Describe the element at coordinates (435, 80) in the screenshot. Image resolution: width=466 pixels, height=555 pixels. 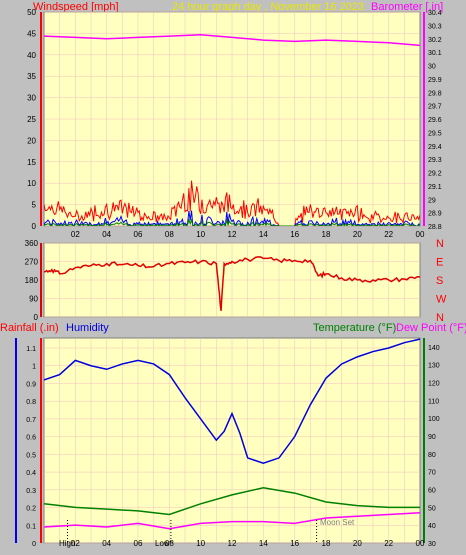
I see `barometer-tick-label: 29.9` at that location.